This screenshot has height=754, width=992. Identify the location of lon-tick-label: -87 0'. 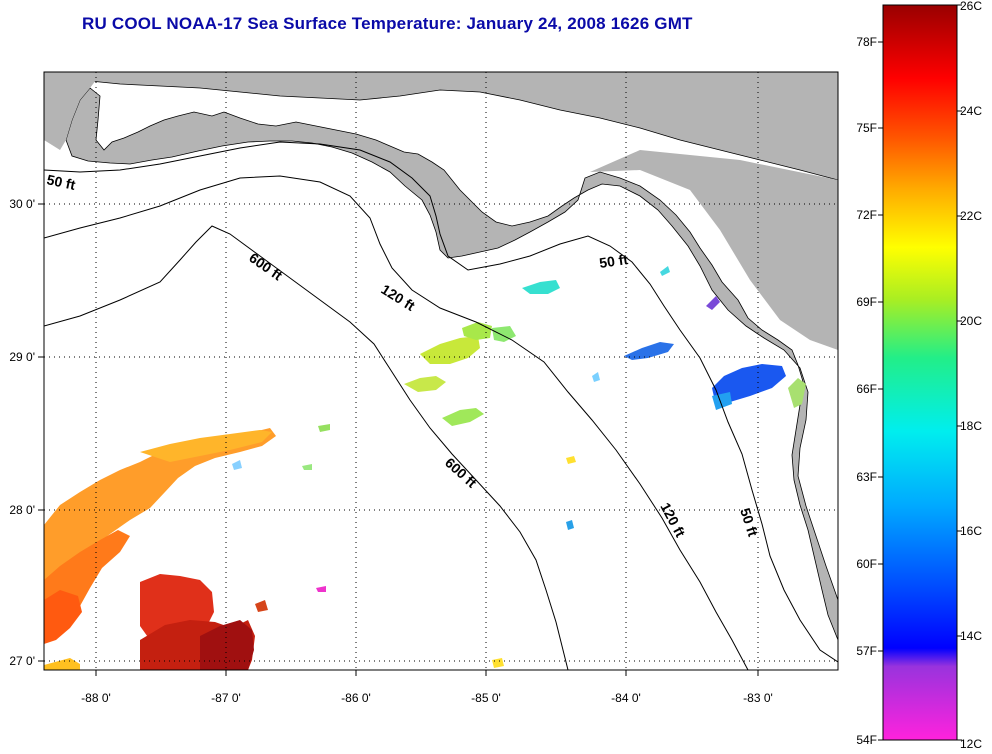
(226, 698).